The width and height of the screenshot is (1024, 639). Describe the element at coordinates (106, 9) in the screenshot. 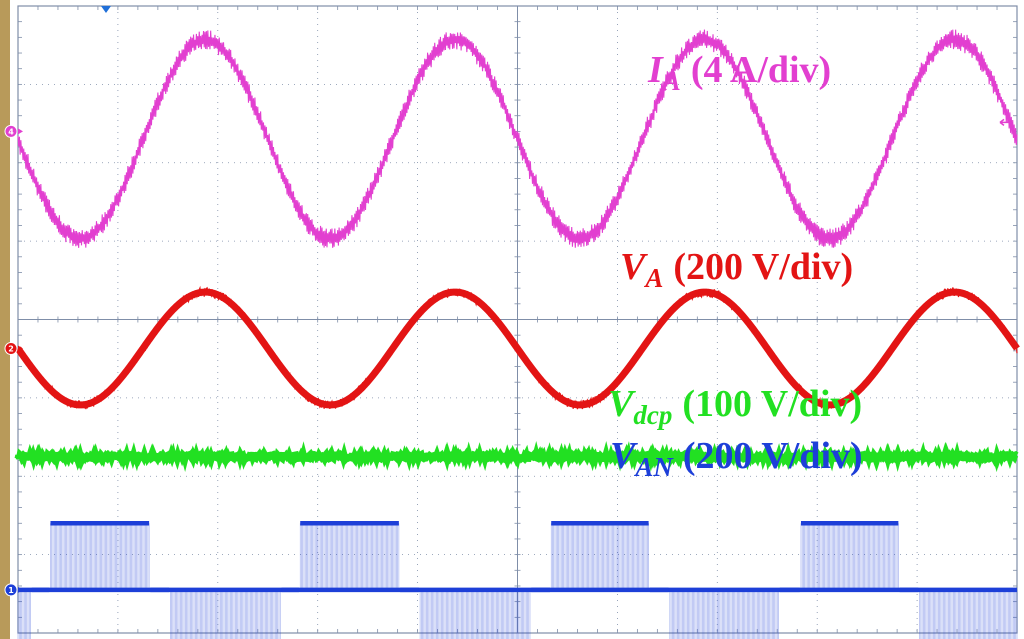

I see `trigger-marker-icon` at that location.